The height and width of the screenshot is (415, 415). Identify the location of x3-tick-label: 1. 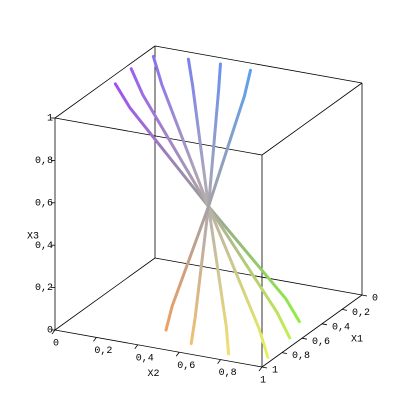
(50, 119).